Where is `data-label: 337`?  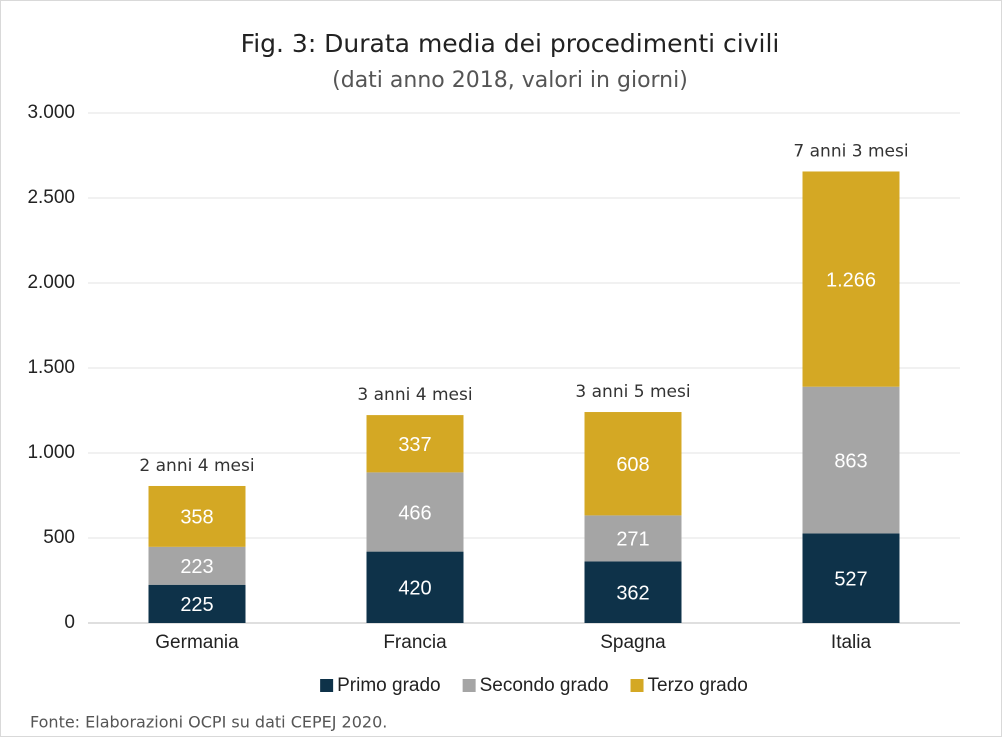
data-label: 337 is located at coordinates (414, 445).